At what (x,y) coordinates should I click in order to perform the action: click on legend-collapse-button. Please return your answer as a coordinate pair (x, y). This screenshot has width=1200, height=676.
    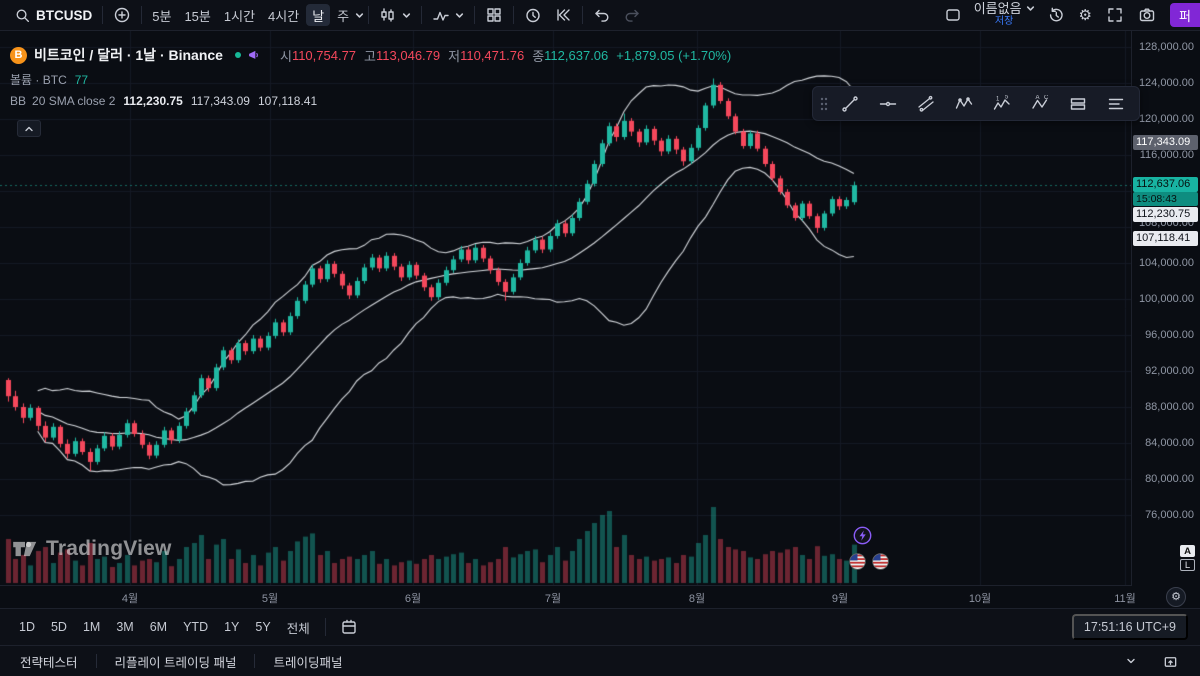
    Looking at the image, I should click on (29, 128).